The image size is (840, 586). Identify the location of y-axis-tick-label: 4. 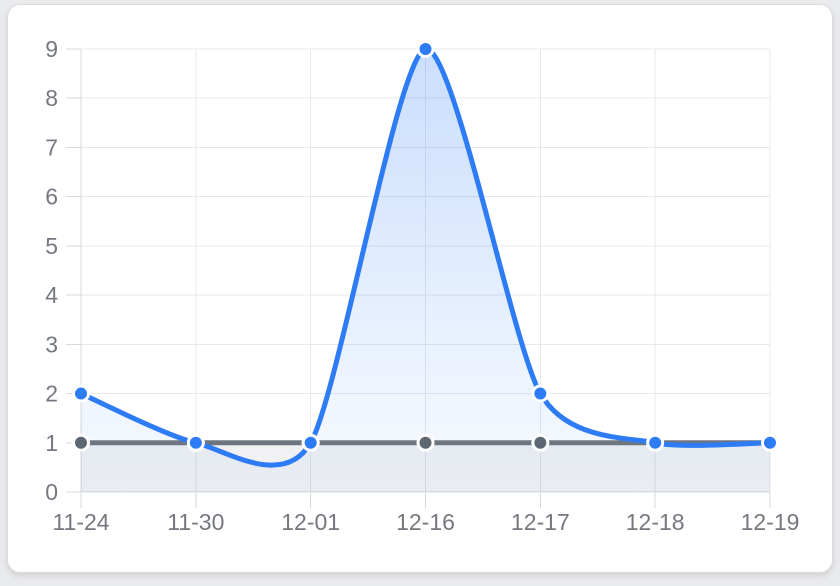
(51, 295).